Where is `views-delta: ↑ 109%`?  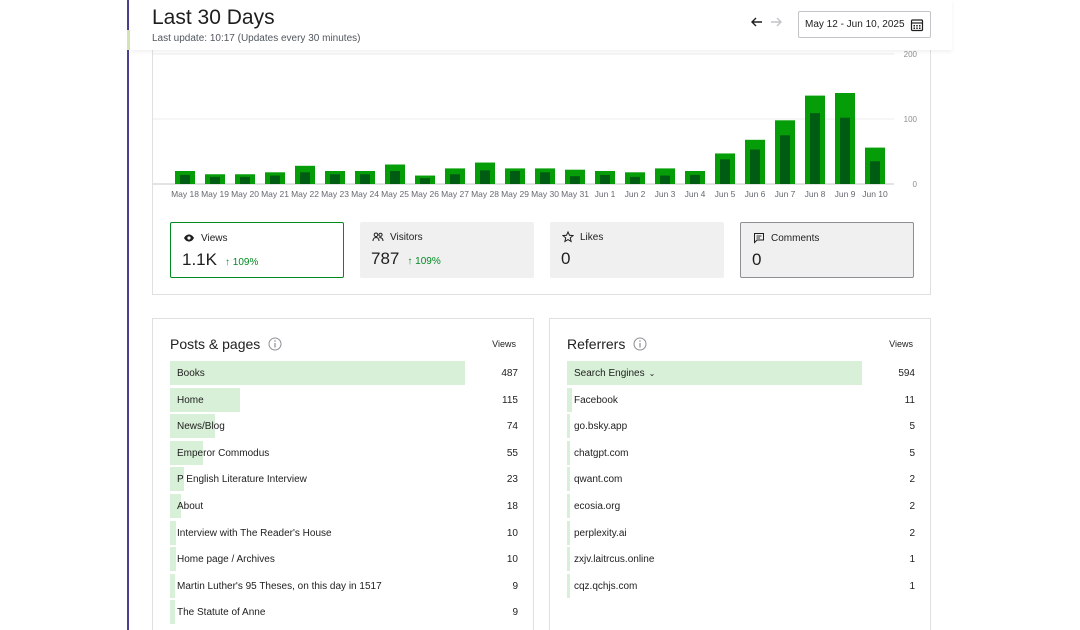 views-delta: ↑ 109% is located at coordinates (241, 262).